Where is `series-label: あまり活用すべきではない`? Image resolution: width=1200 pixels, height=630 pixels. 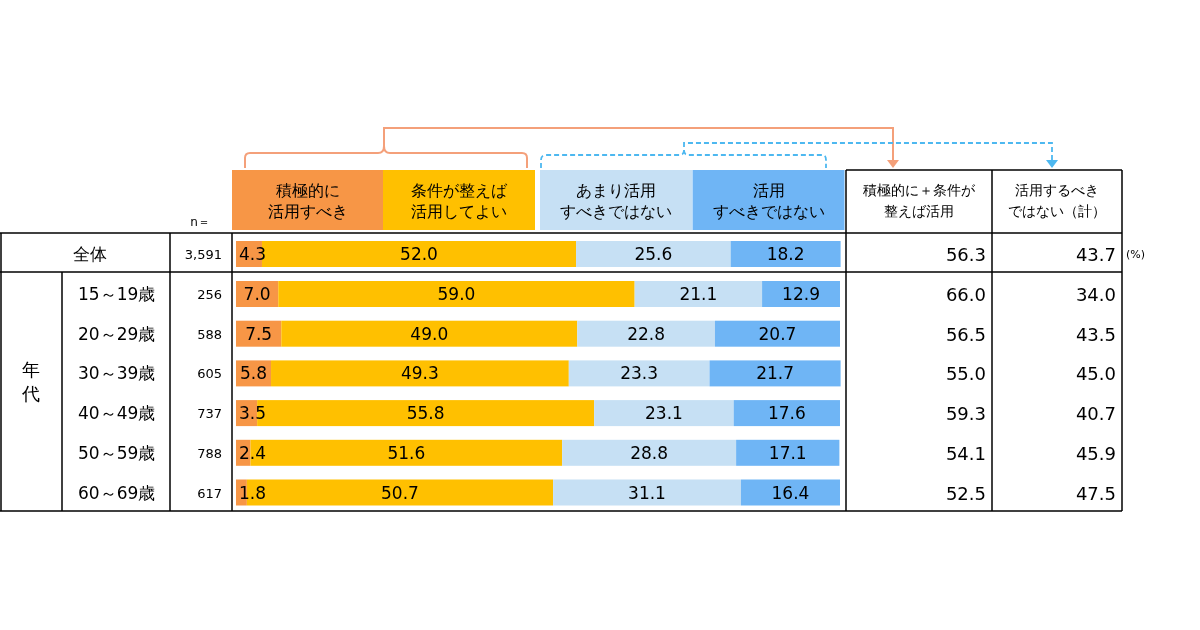
series-label: あまり活用すべきではない is located at coordinates (616, 201).